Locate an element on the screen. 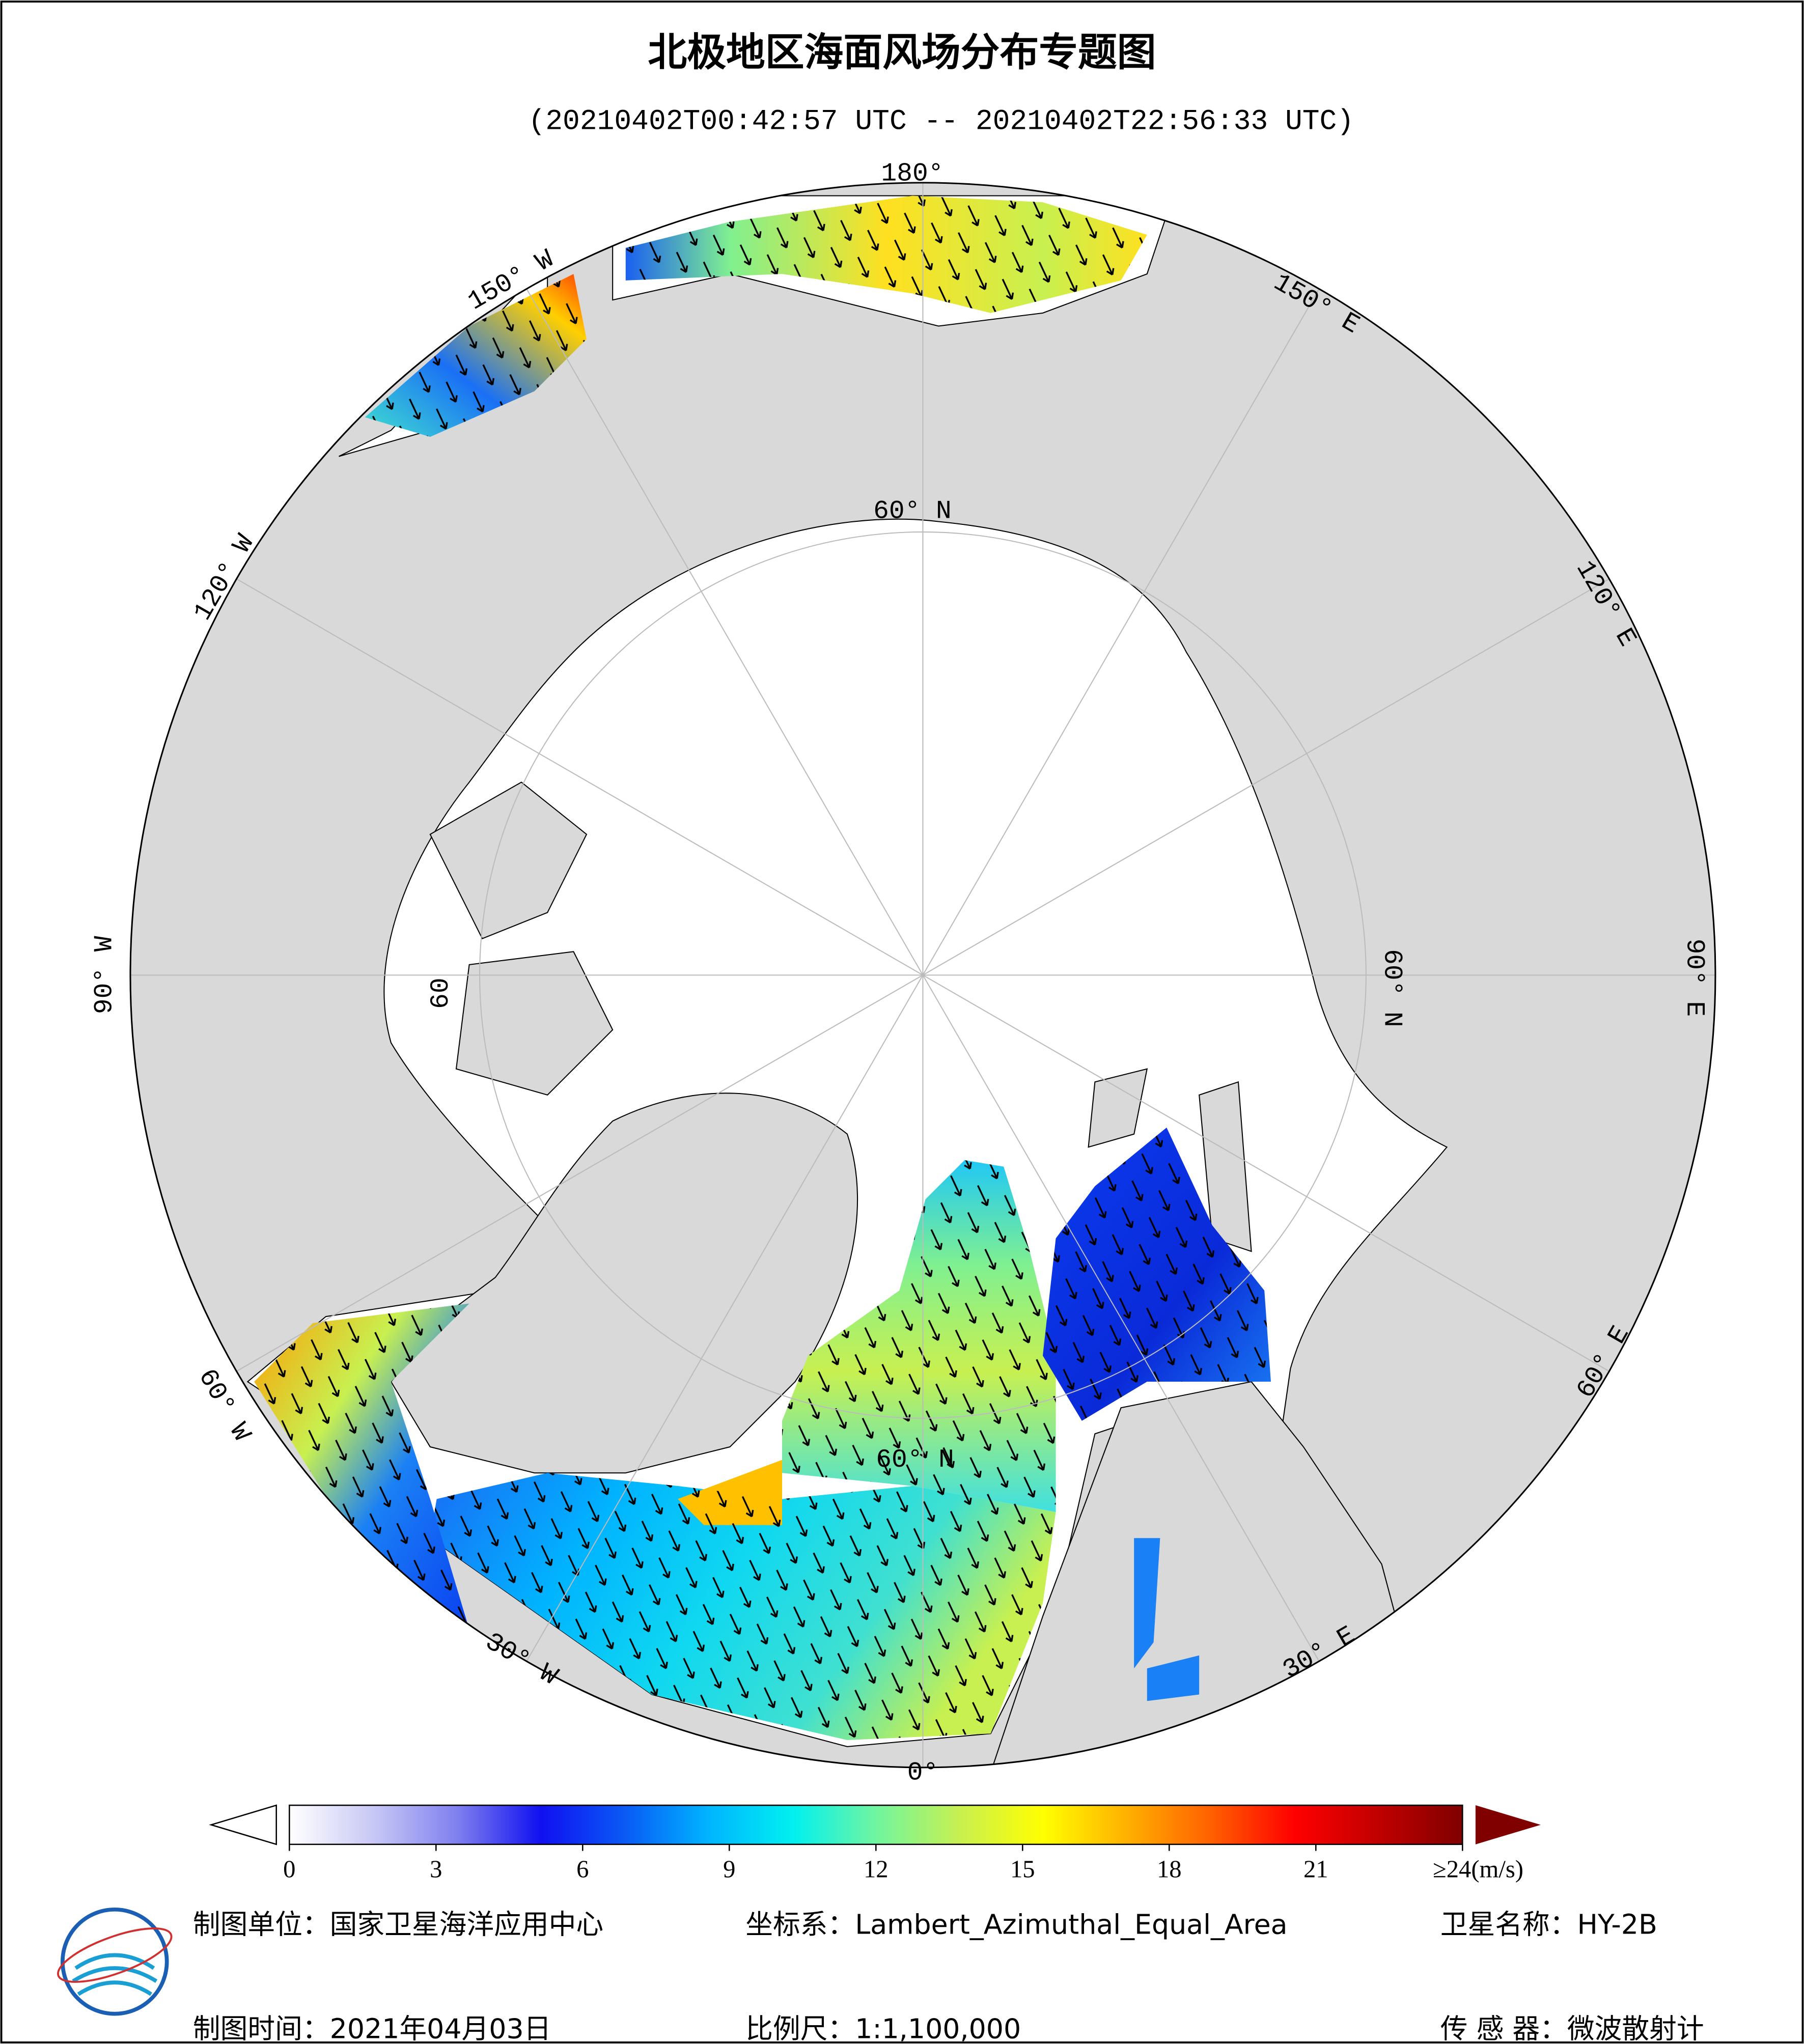 The image size is (1804, 2044). colorbar: 0 3 6 9 12 15 18 21 ≥24(m/s) is located at coordinates (875, 1843).